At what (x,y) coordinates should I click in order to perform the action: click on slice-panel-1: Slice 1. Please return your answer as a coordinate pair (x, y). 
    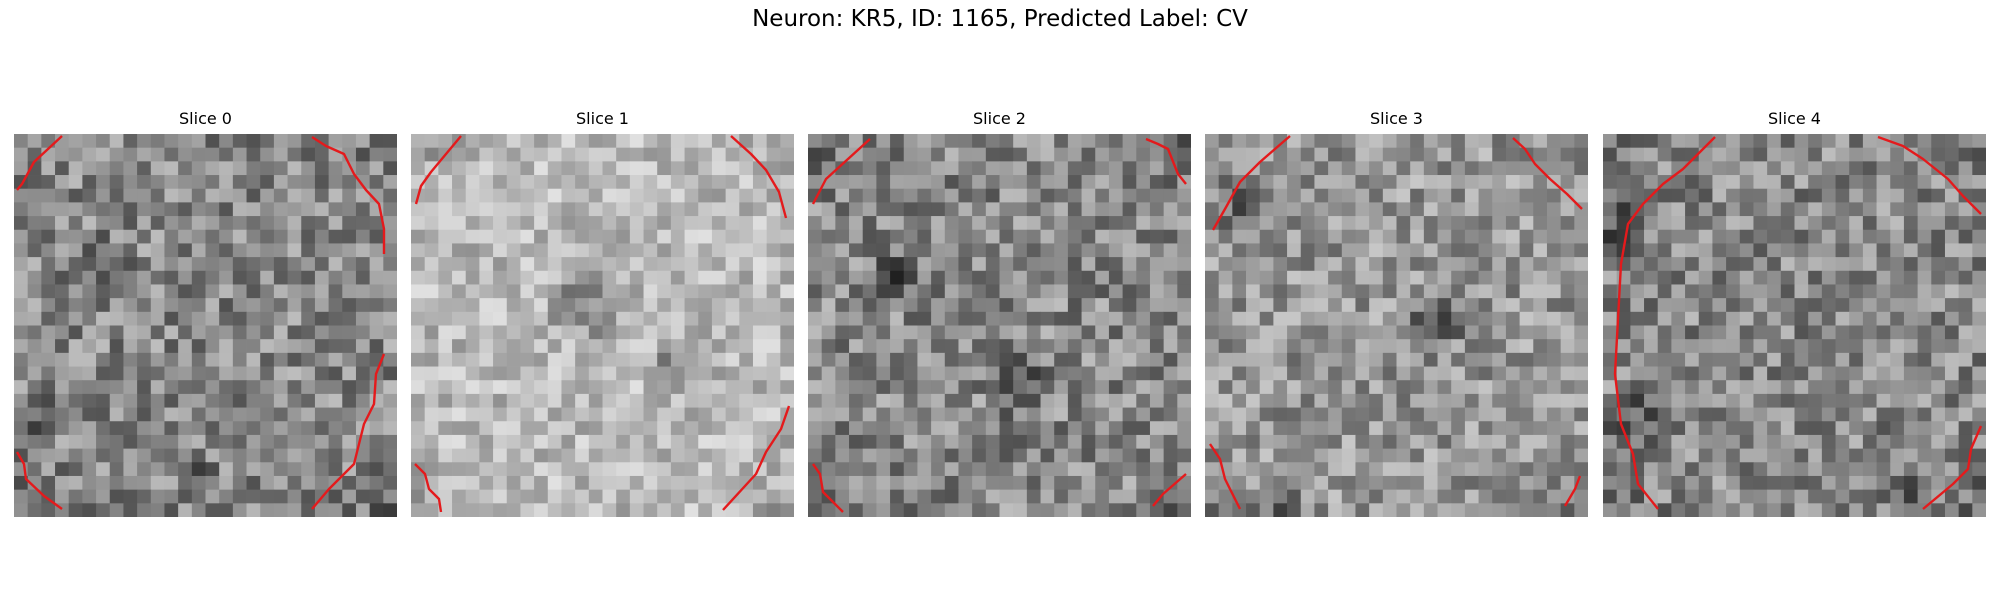
    Looking at the image, I should click on (602, 311).